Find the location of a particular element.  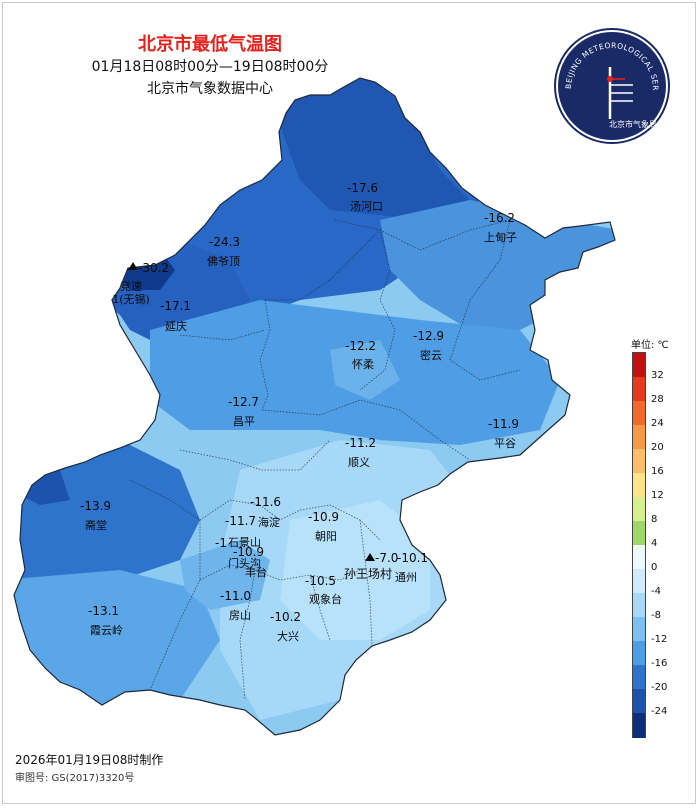

map-approval-number: 审图号: GS(2017)3320号 is located at coordinates (75, 778).